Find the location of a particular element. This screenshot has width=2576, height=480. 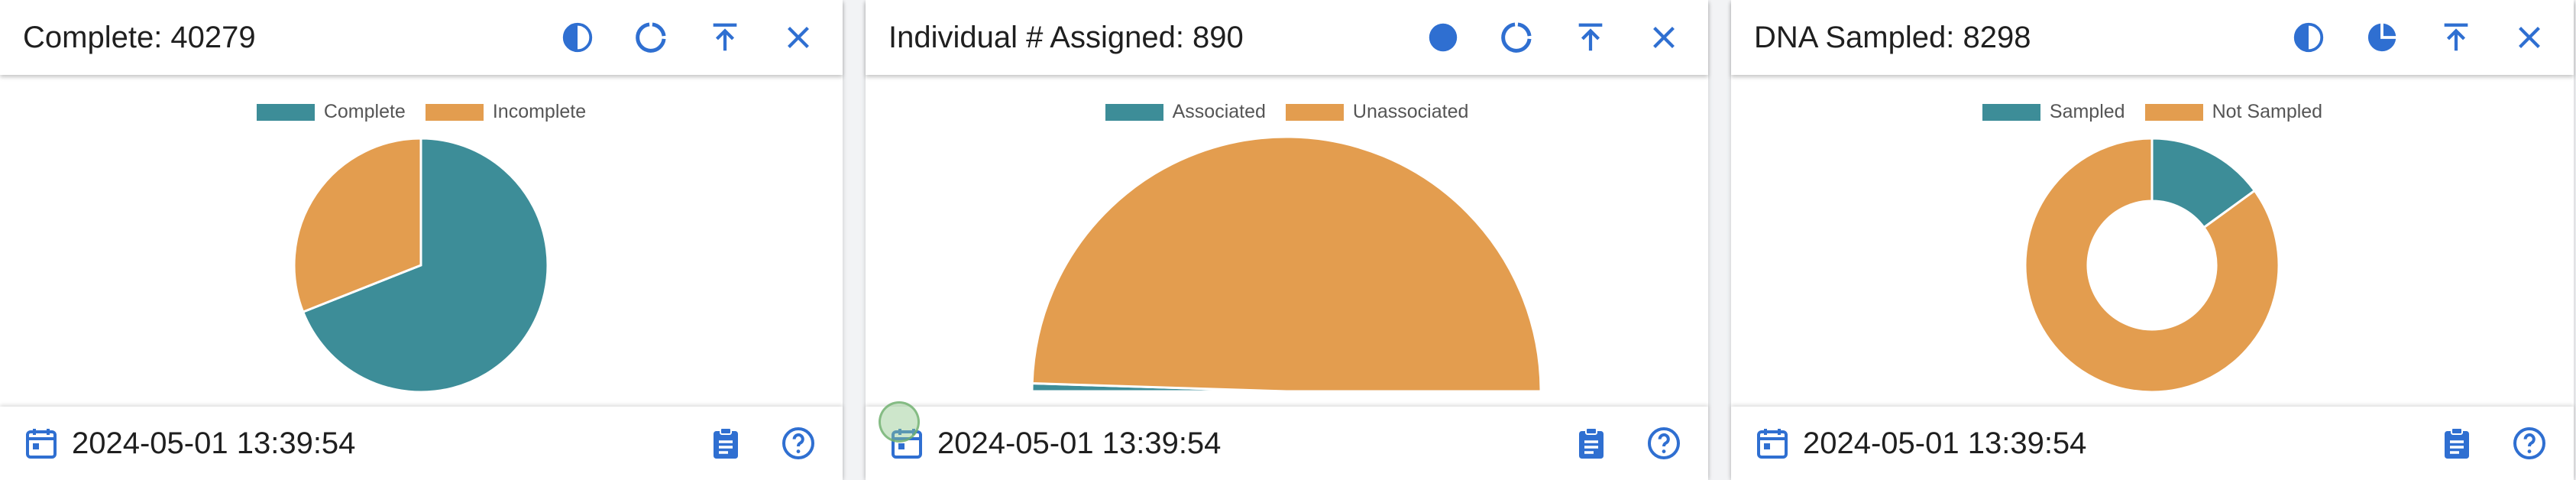

card-title: Complete: 40279 is located at coordinates (139, 37).